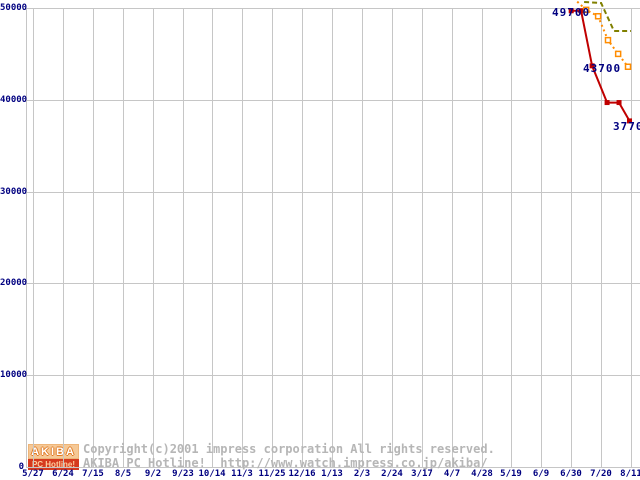 This screenshot has width=640, height=480. Describe the element at coordinates (93, 474) in the screenshot. I see `x-tick-label: 7/15` at that location.